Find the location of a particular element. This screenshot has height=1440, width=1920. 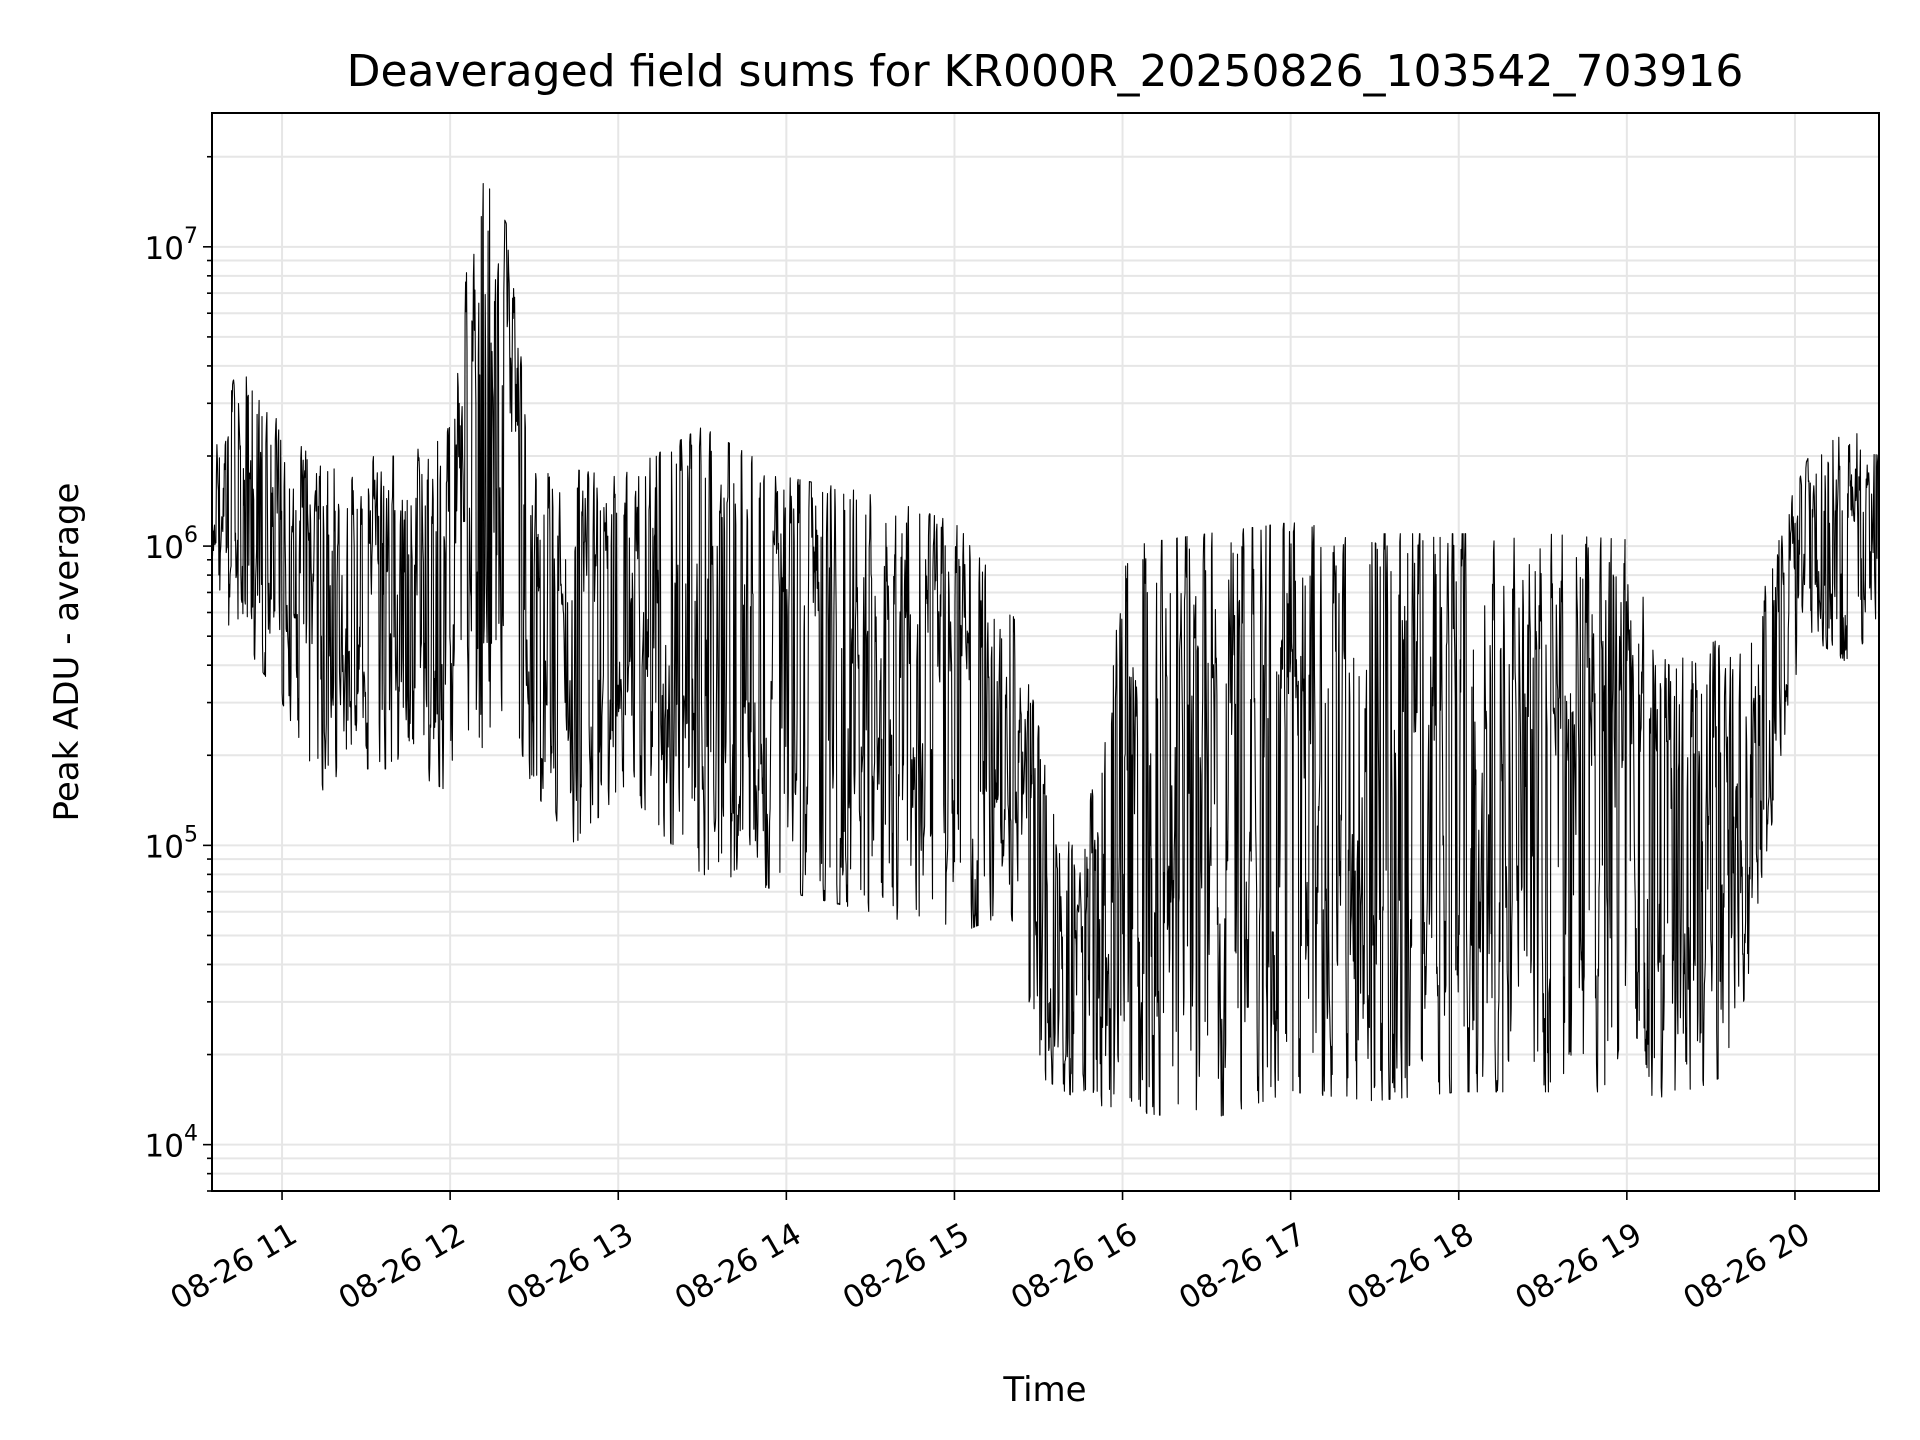

y-tick-exponent: 4 is located at coordinates (191, 1134).